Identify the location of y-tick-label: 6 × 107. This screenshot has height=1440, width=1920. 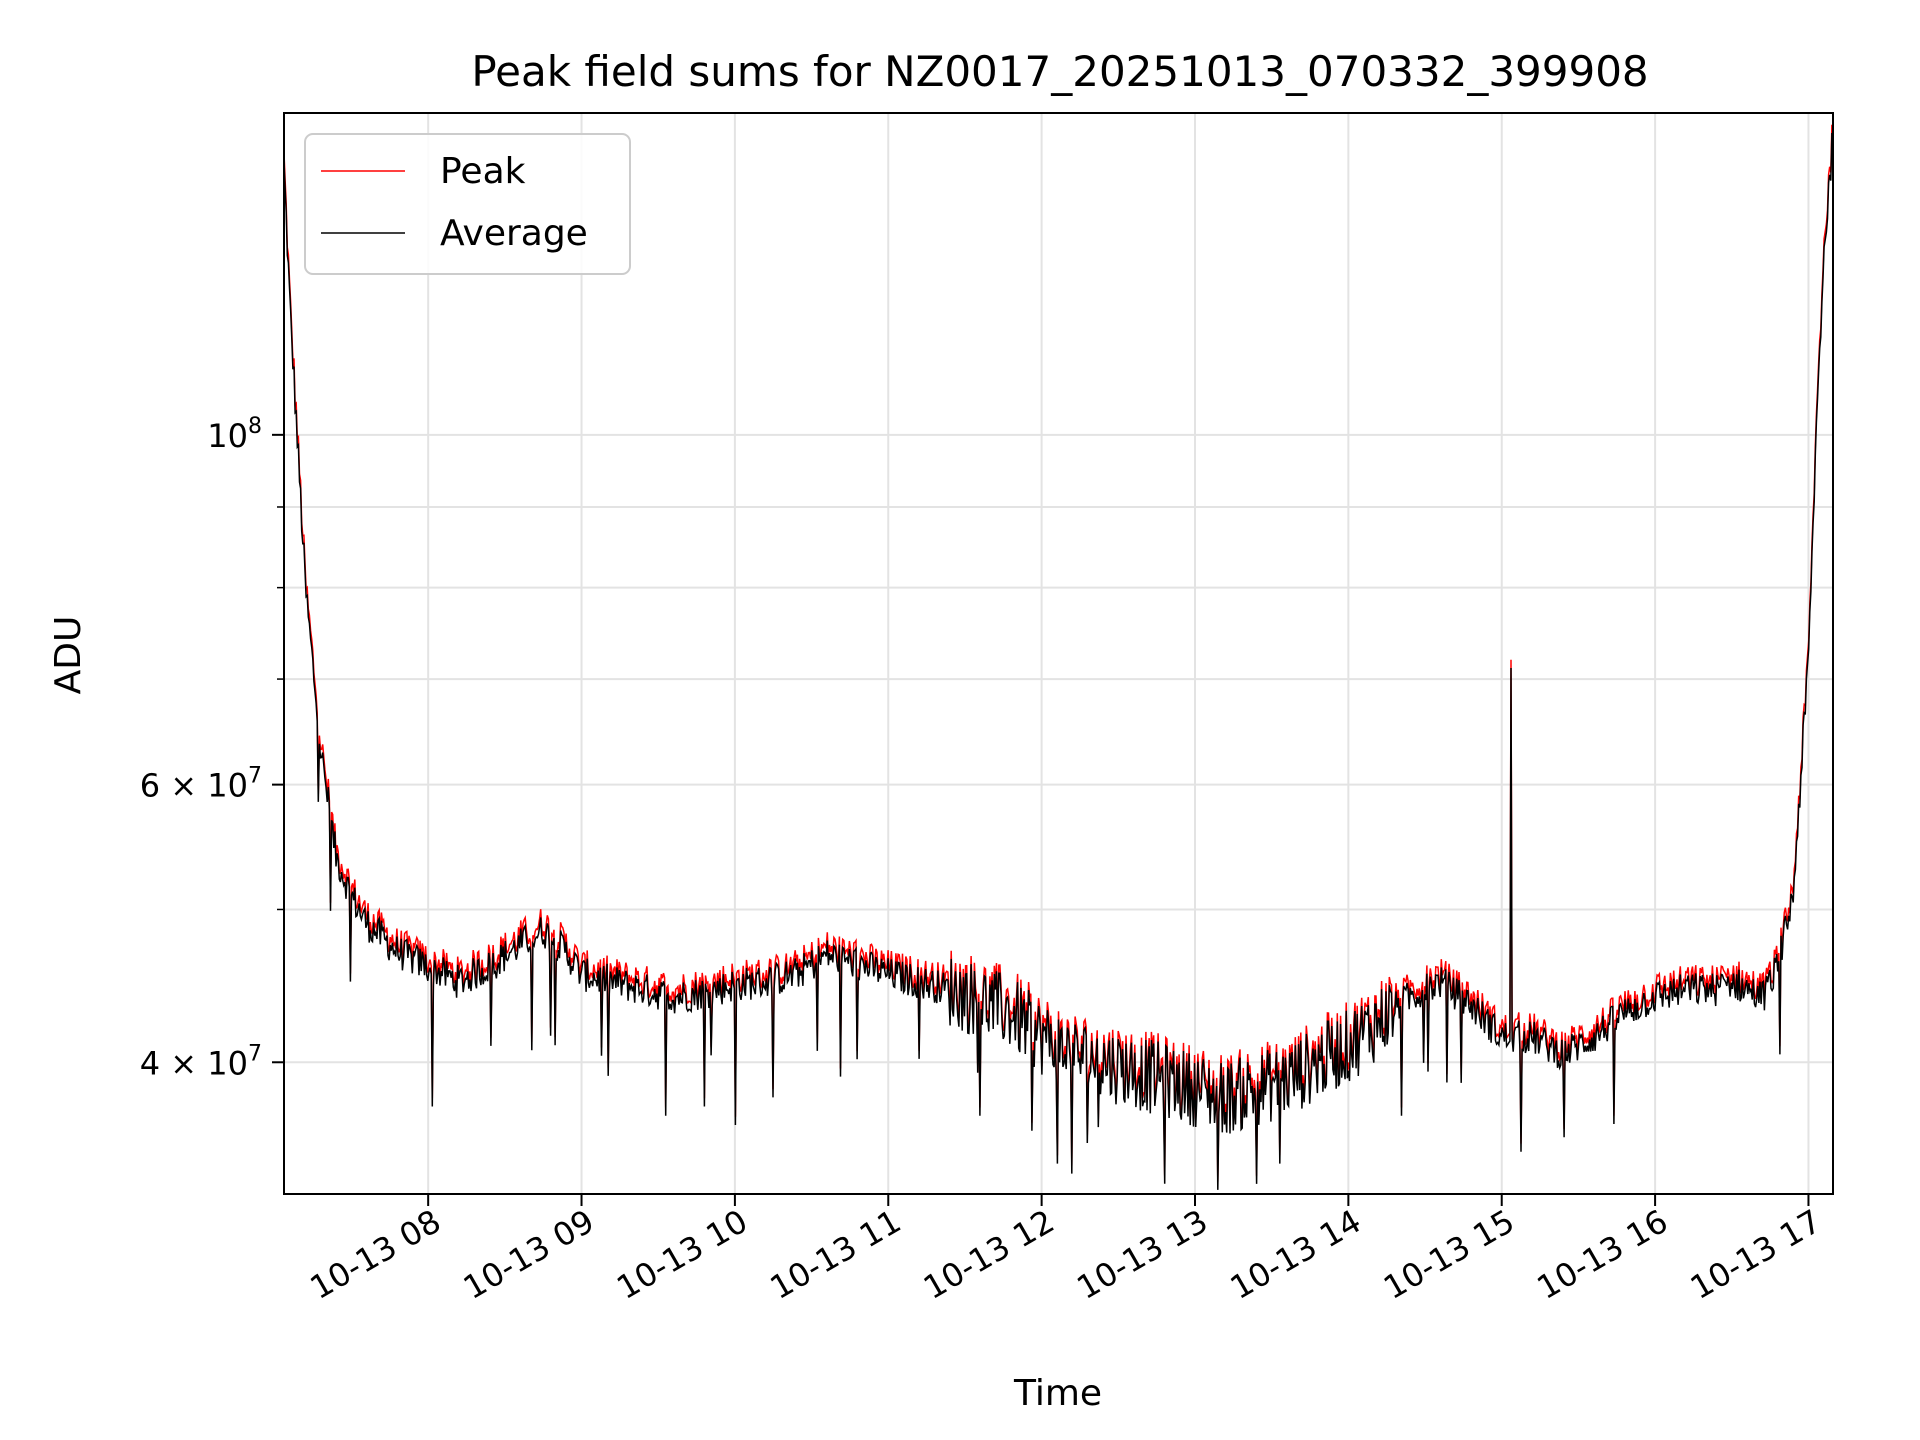
(201, 784).